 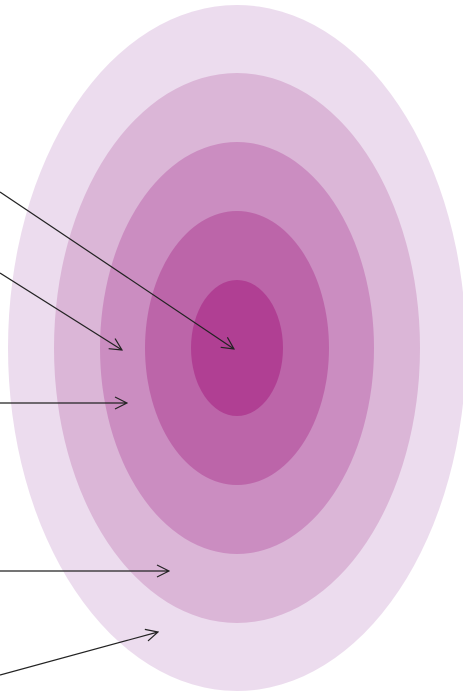 I want to click on pointer-arrow-ring-3-upper, so click(x=61, y=311).